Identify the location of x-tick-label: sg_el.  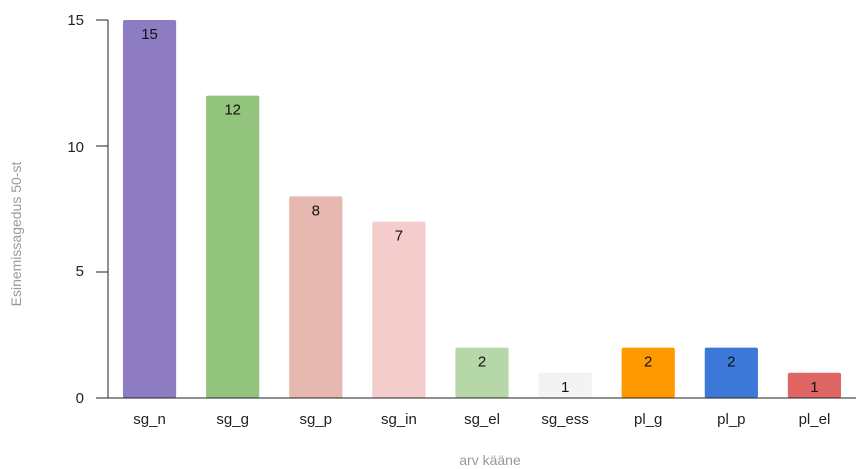
(482, 419).